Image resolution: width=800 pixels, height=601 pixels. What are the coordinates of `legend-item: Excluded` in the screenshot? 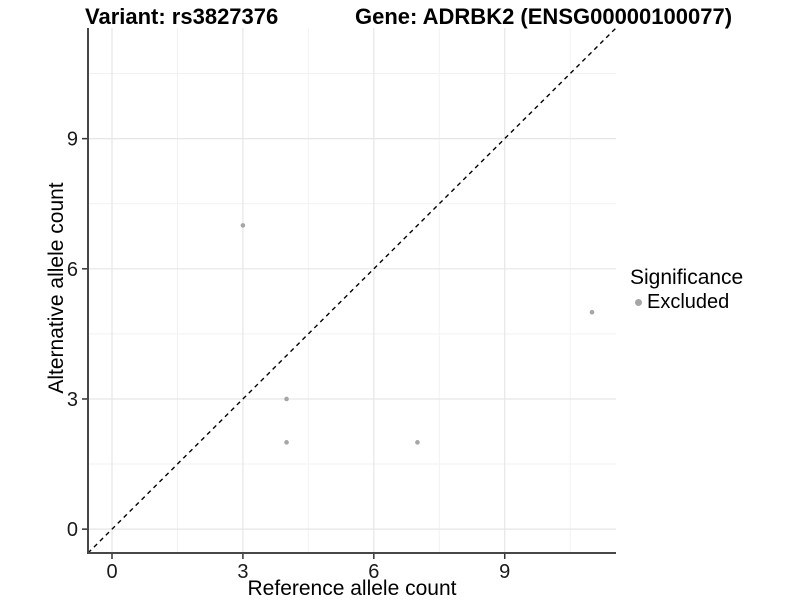 It's located at (689, 302).